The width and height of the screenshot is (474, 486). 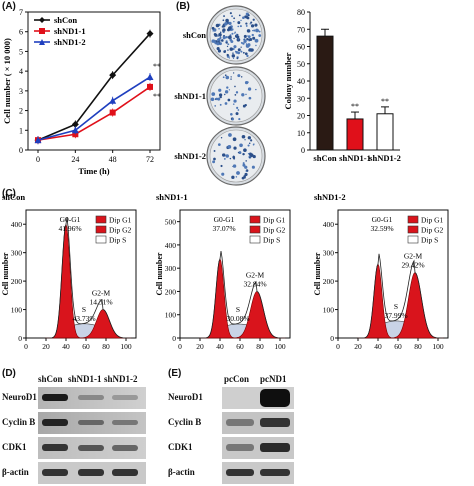 What do you see at coordinates (21, 51) in the screenshot?
I see `y-tick-label: 5` at bounding box center [21, 51].